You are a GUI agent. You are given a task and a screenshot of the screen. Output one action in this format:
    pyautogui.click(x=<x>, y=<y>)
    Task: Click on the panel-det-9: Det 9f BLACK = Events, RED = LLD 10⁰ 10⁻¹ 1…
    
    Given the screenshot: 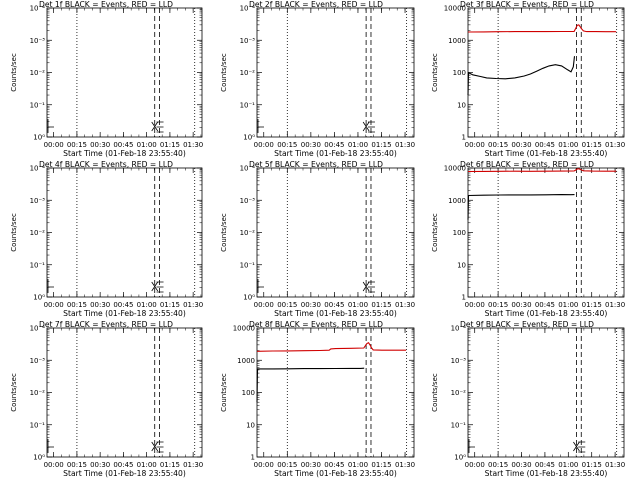 What is the action you would take?
    pyautogui.click(x=528, y=399)
    